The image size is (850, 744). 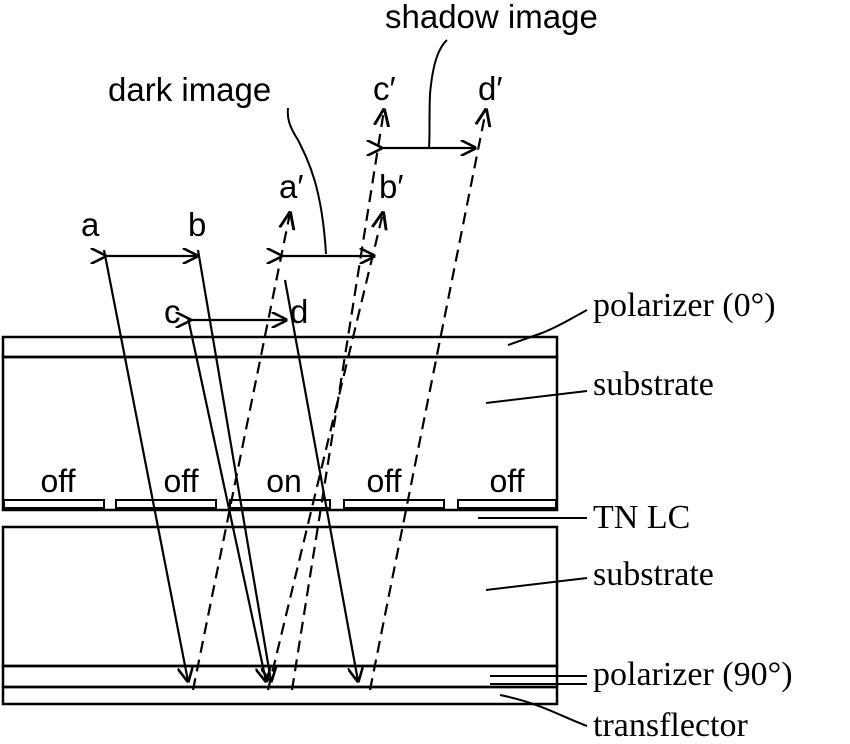 What do you see at coordinates (197, 224) in the screenshot?
I see `label-b: b` at bounding box center [197, 224].